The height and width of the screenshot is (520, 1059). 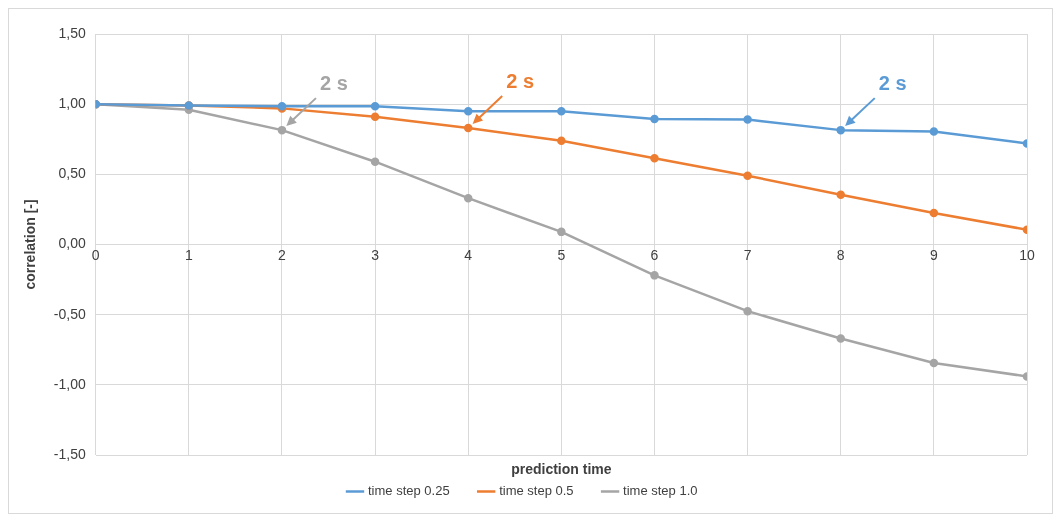 What do you see at coordinates (660, 491) in the screenshot?
I see `legend-label: time step 1.0` at bounding box center [660, 491].